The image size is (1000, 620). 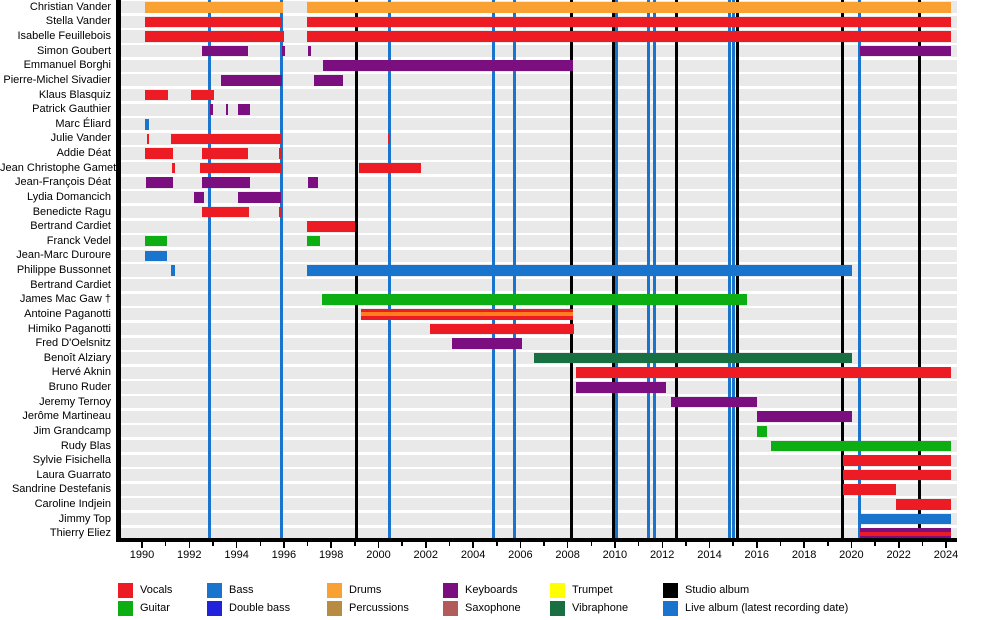 What do you see at coordinates (125, 590) in the screenshot?
I see `vocals-legend-swatch` at bounding box center [125, 590].